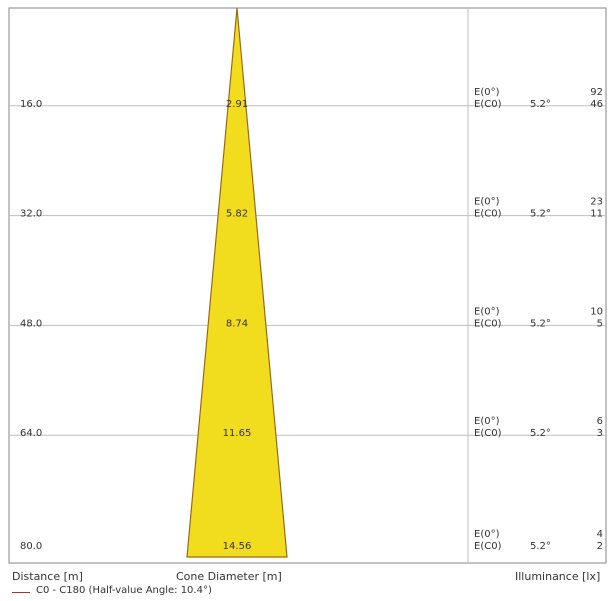 The height and width of the screenshot is (601, 616). I want to click on ec-value: 5, so click(600, 323).